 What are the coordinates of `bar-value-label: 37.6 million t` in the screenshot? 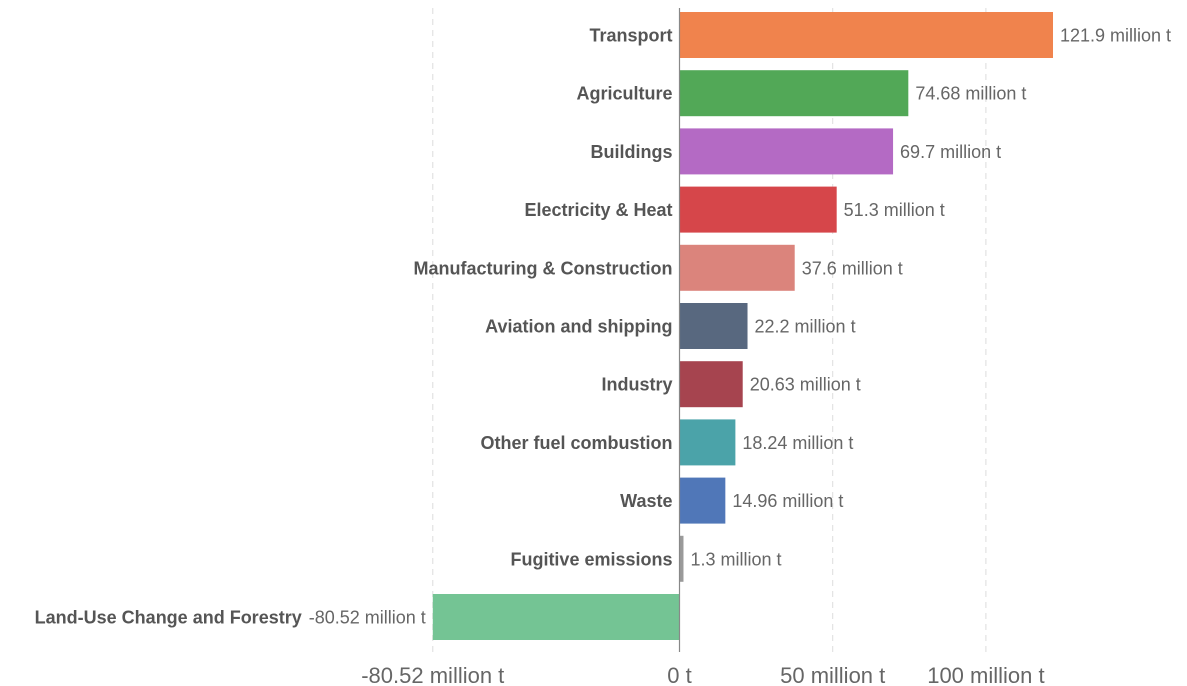 It's located at (852, 268).